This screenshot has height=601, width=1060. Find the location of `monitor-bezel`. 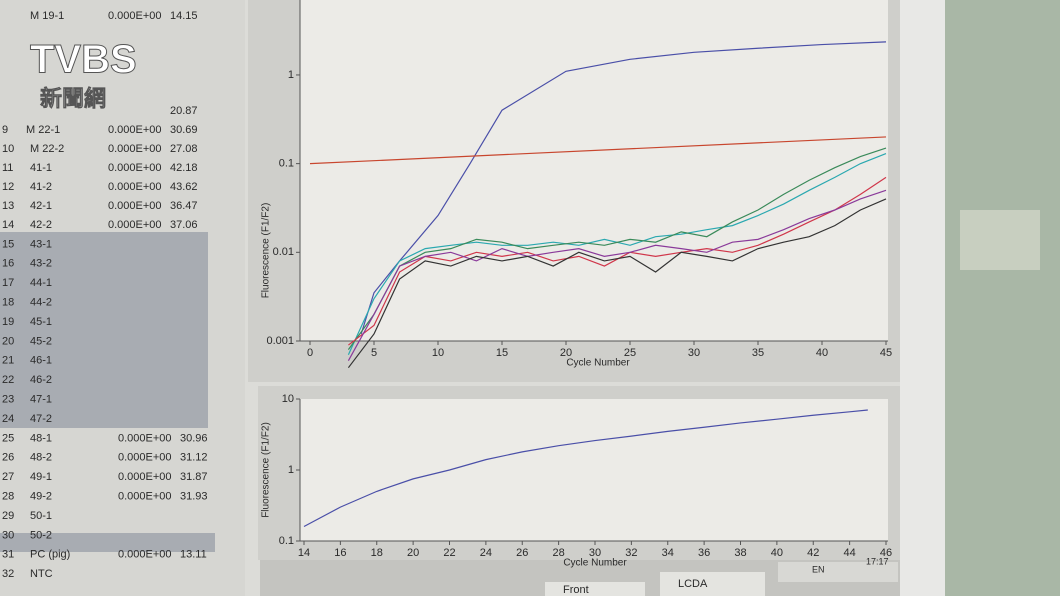

monitor-bezel is located at coordinates (922, 298).